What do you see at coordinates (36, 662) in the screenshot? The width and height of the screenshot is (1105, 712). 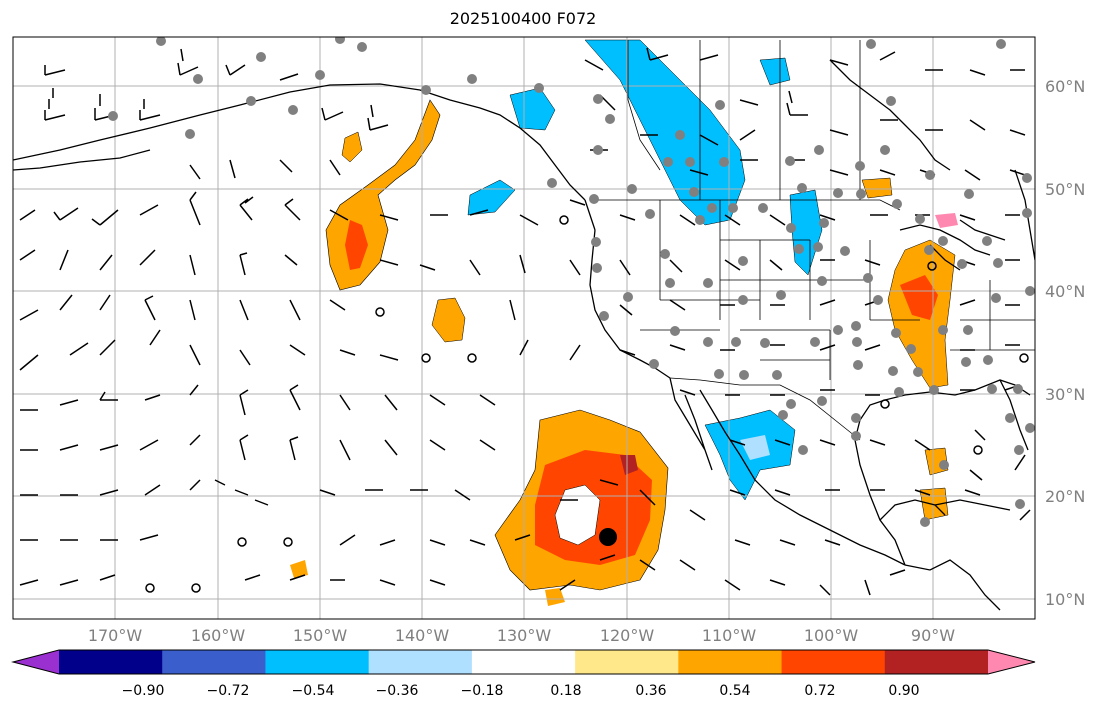 I see `colorbar-extend-low` at bounding box center [36, 662].